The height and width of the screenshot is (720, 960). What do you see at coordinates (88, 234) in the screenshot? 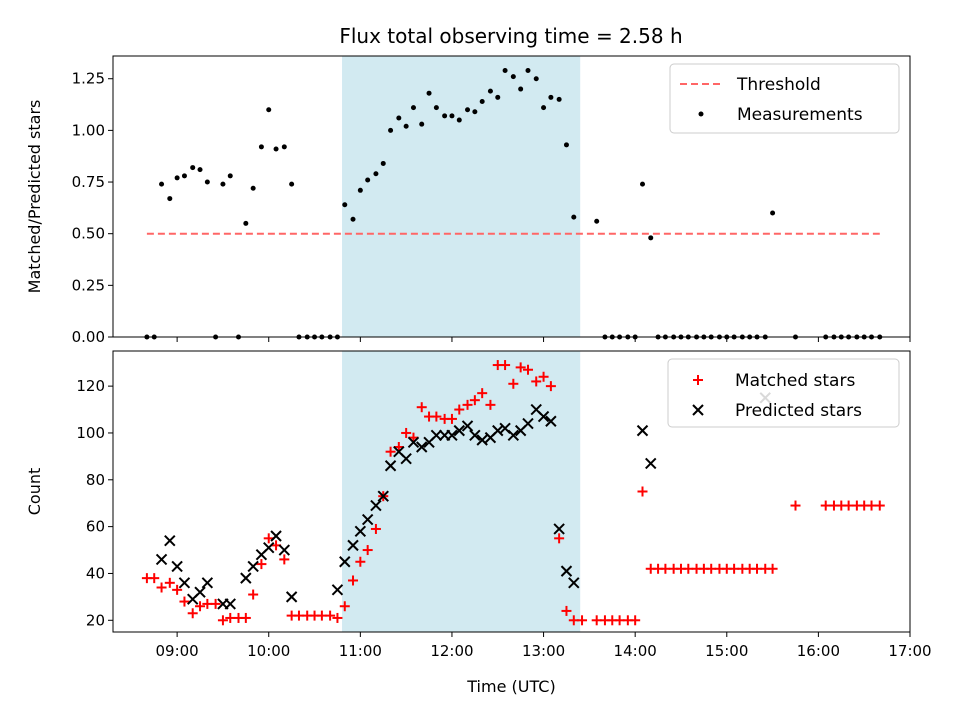
I see `panel1-ytick-label: 0.50` at bounding box center [88, 234].